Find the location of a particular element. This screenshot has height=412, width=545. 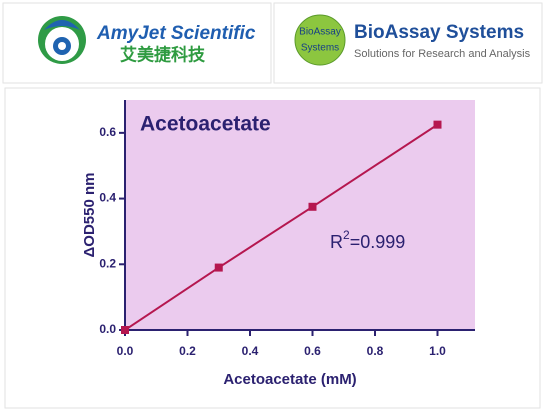

badge-line: BioAssay is located at coordinates (320, 32).